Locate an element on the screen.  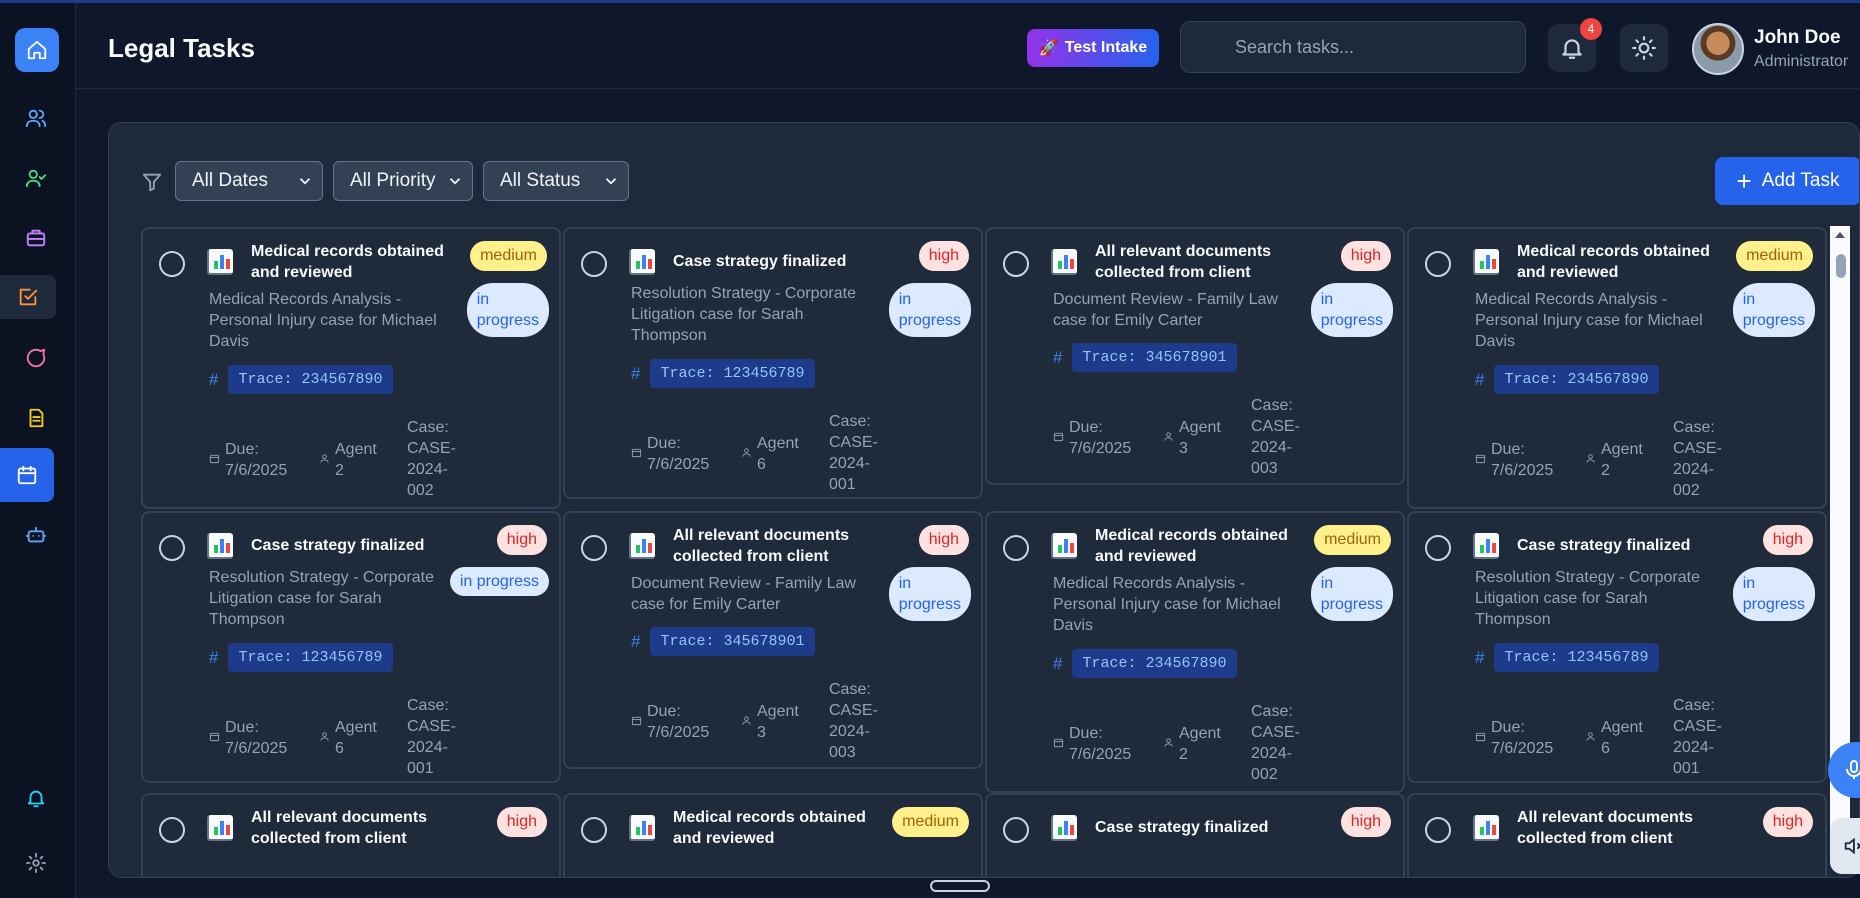
sidebar-item-cases is located at coordinates (36, 238).